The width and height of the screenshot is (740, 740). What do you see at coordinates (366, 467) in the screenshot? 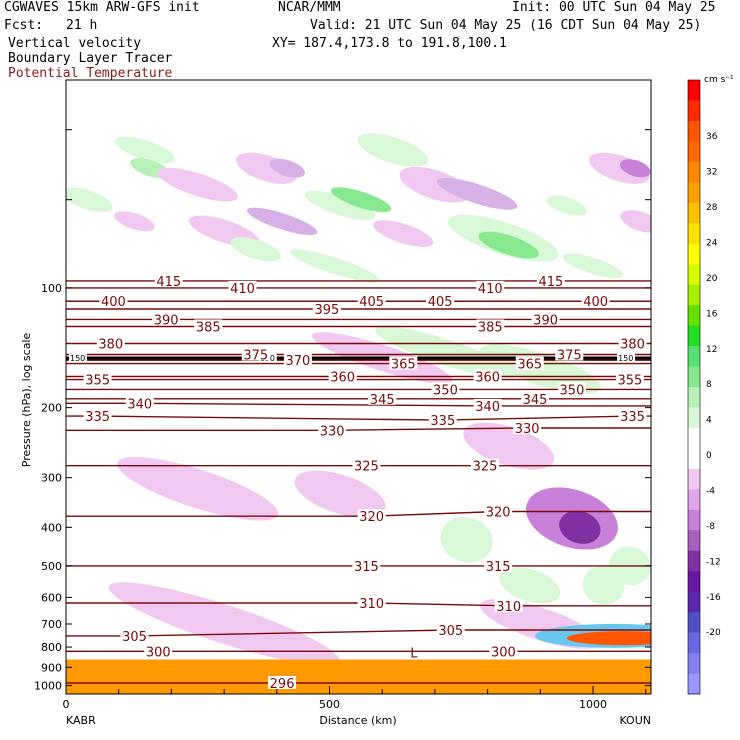
I see `isentrope-label: 325` at bounding box center [366, 467].